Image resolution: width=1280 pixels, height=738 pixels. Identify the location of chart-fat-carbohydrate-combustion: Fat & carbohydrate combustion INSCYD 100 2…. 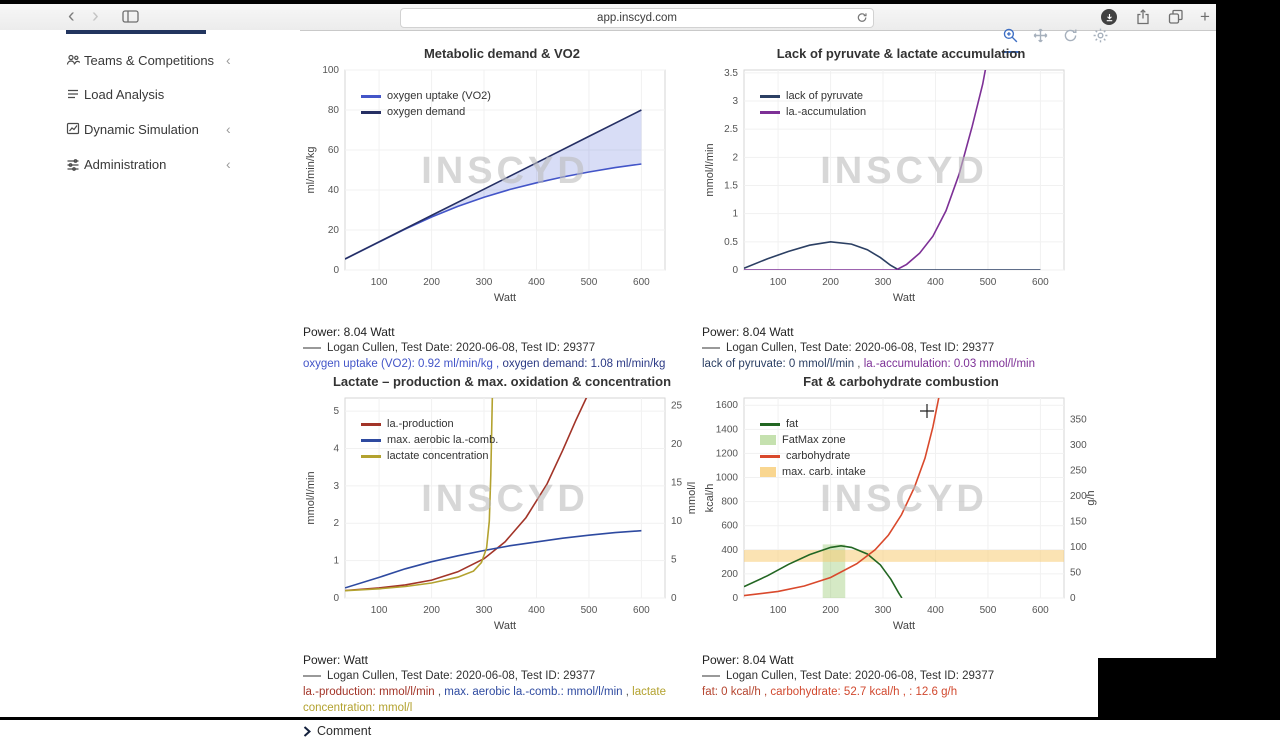
(901, 536).